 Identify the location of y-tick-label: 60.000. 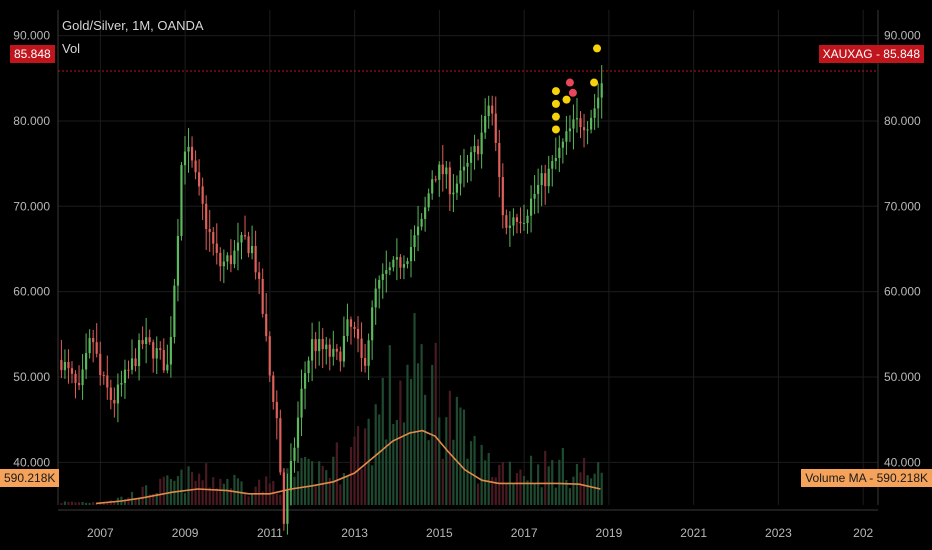
(31, 292).